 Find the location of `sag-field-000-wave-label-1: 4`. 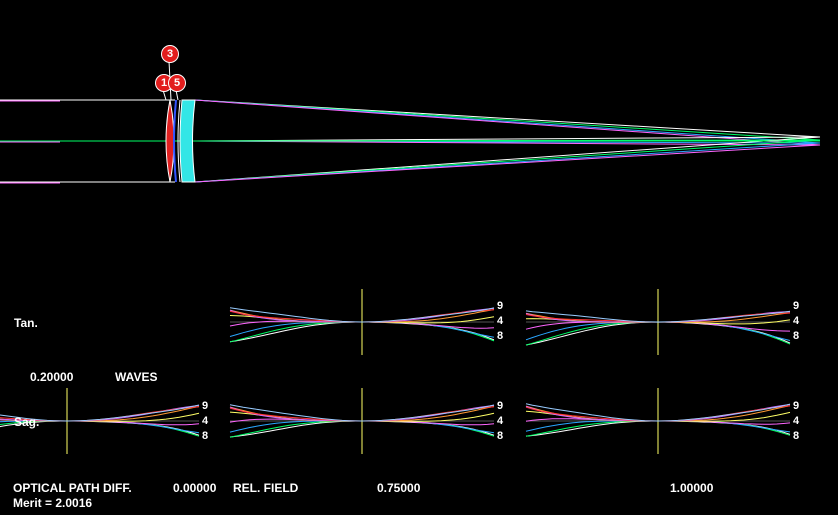

sag-field-000-wave-label-1: 4 is located at coordinates (205, 421).